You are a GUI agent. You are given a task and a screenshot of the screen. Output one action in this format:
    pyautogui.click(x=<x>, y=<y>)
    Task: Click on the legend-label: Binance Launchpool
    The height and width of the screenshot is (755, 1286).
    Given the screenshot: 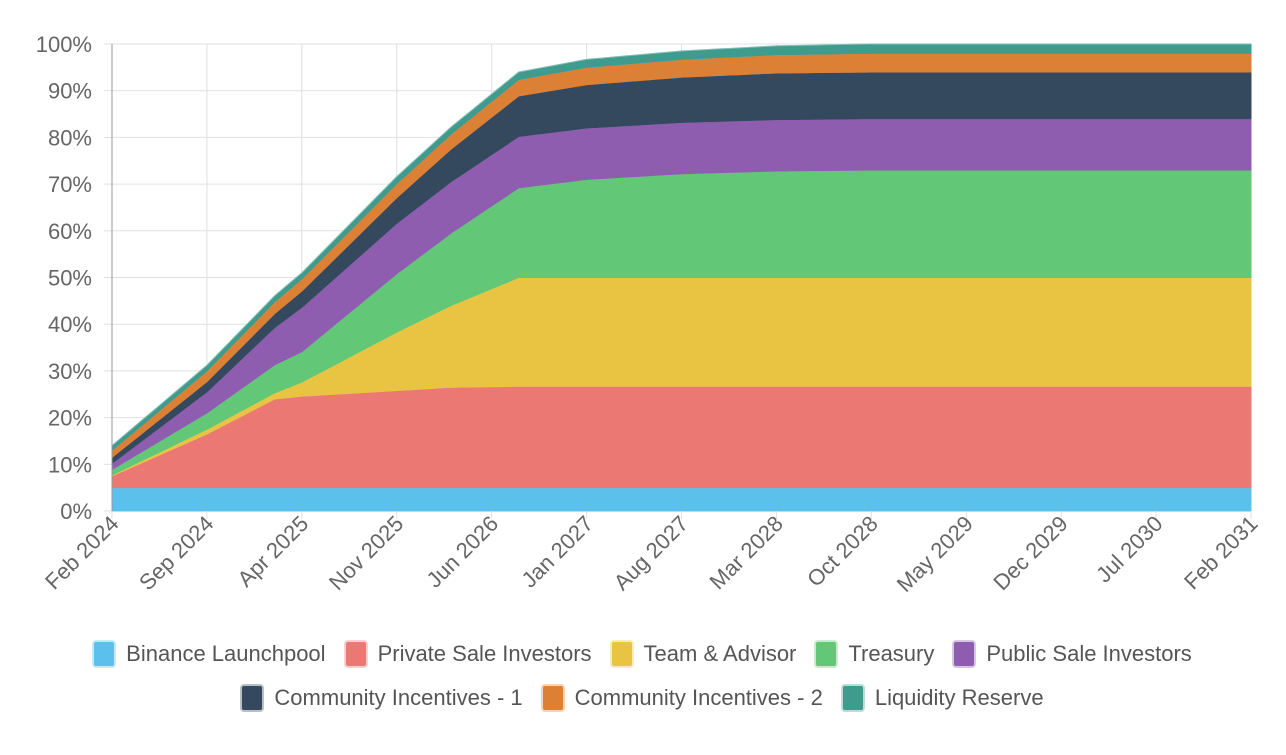 What is the action you would take?
    pyautogui.click(x=226, y=653)
    